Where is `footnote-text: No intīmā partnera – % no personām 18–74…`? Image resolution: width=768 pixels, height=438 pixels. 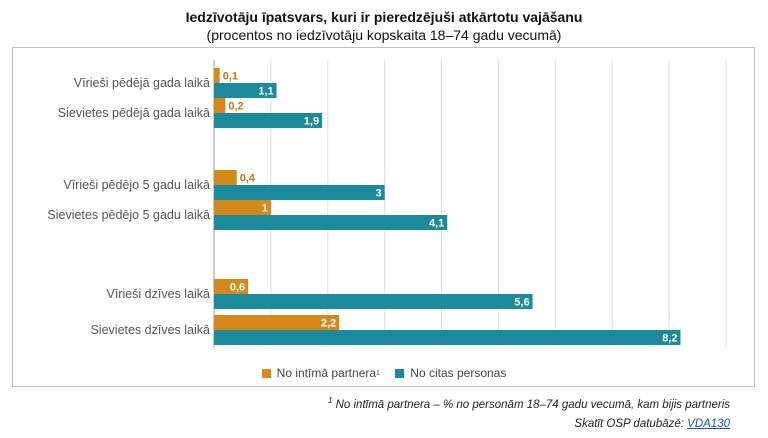 footnote-text: No intīmā partnera – % no personām 18–74… is located at coordinates (532, 404).